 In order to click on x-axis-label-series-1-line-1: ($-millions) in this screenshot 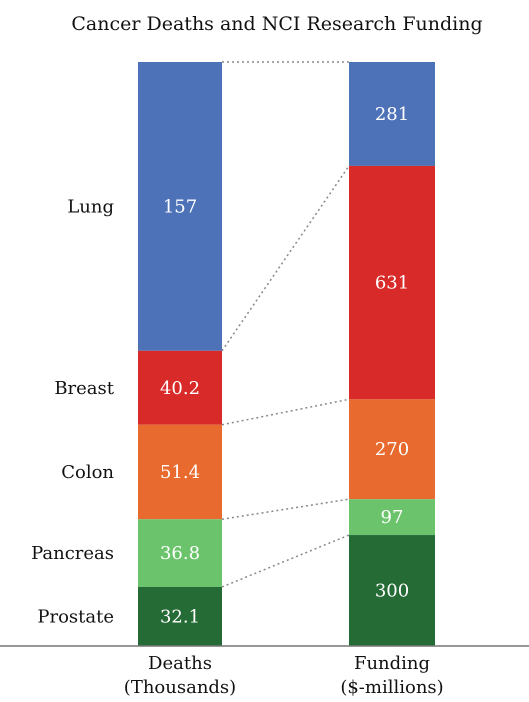, I will do `click(391, 687)`.